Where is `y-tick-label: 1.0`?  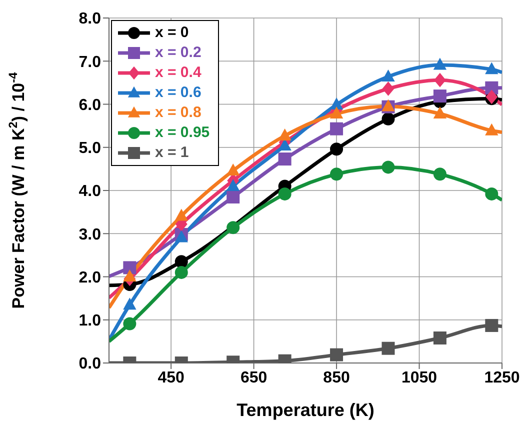
y-tick-label: 1.0 is located at coordinates (90, 321).